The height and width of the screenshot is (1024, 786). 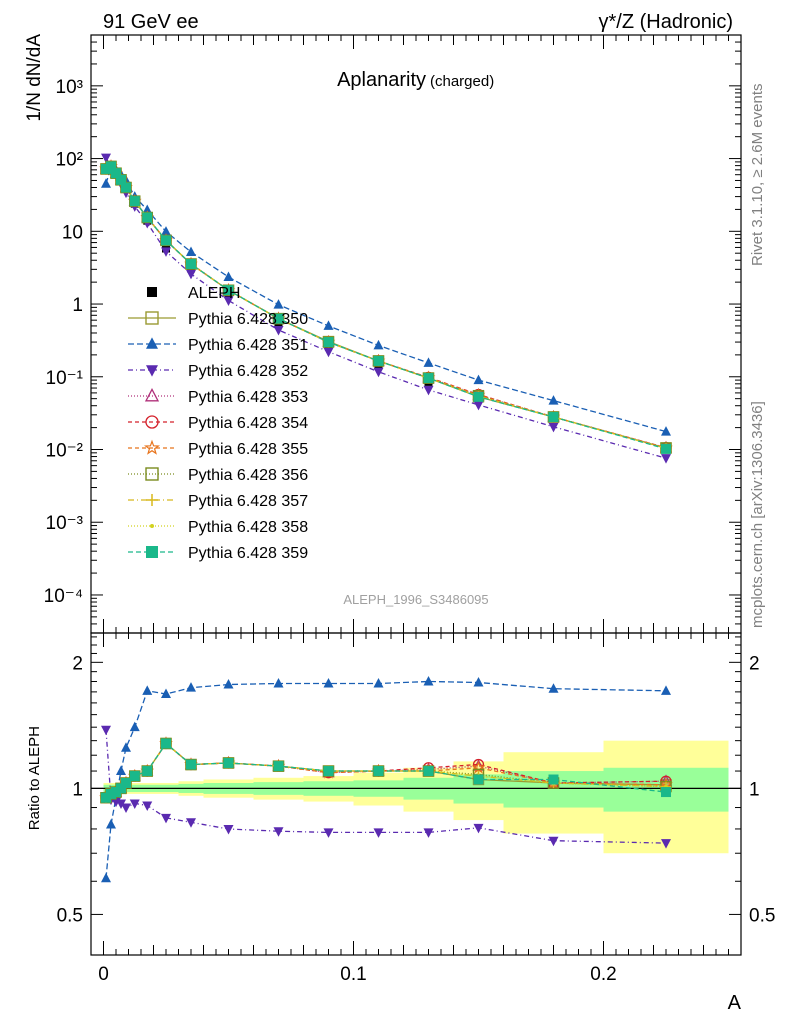 What do you see at coordinates (248, 371) in the screenshot?
I see `legend-label: Pythia 6.428 352` at bounding box center [248, 371].